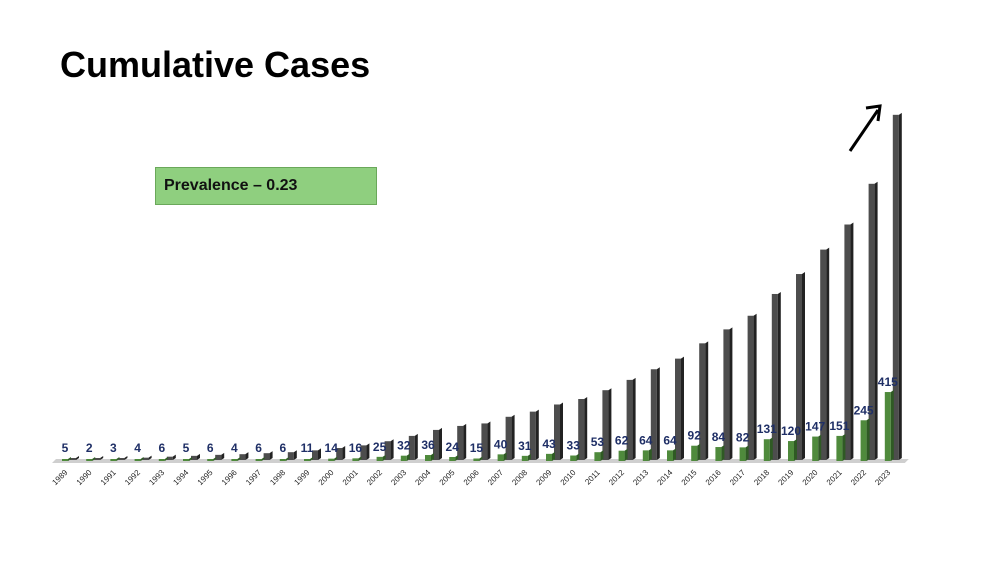 This screenshot has height=565, width=984. What do you see at coordinates (180, 477) in the screenshot?
I see `x-tick-1994: 1994` at bounding box center [180, 477].